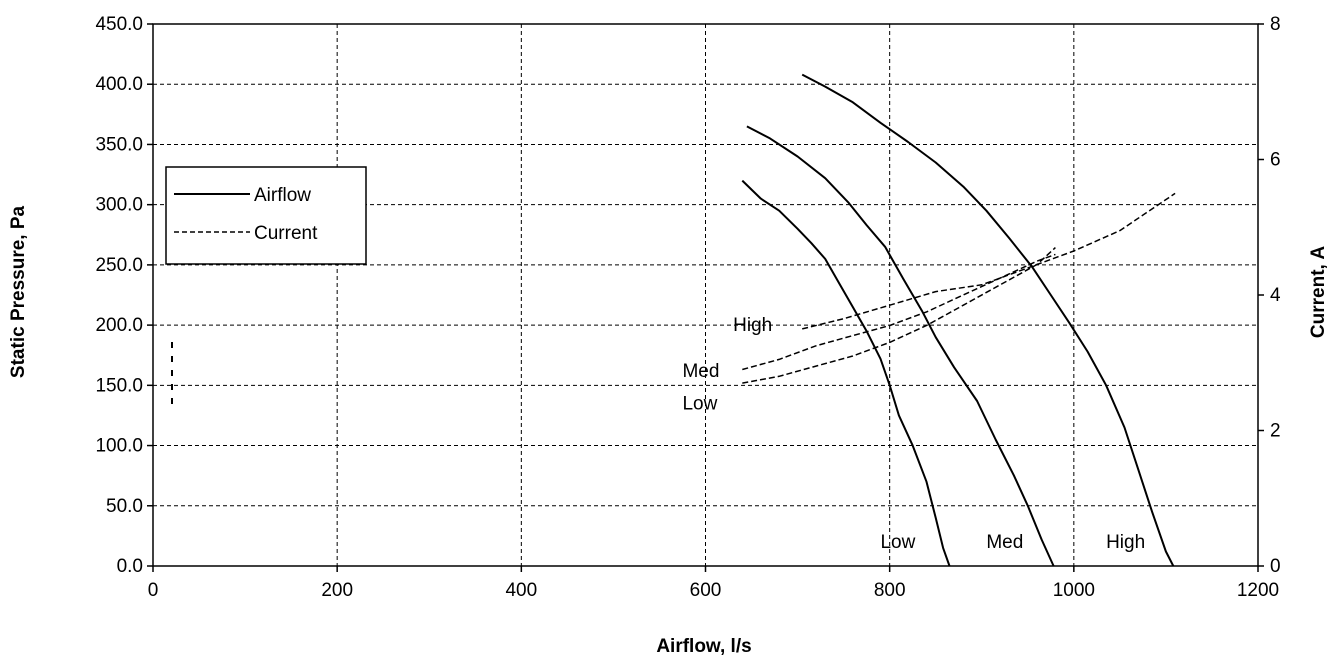 The image size is (1336, 658). Describe the element at coordinates (119, 144) in the screenshot. I see `y-tick-label: 350.0` at that location.